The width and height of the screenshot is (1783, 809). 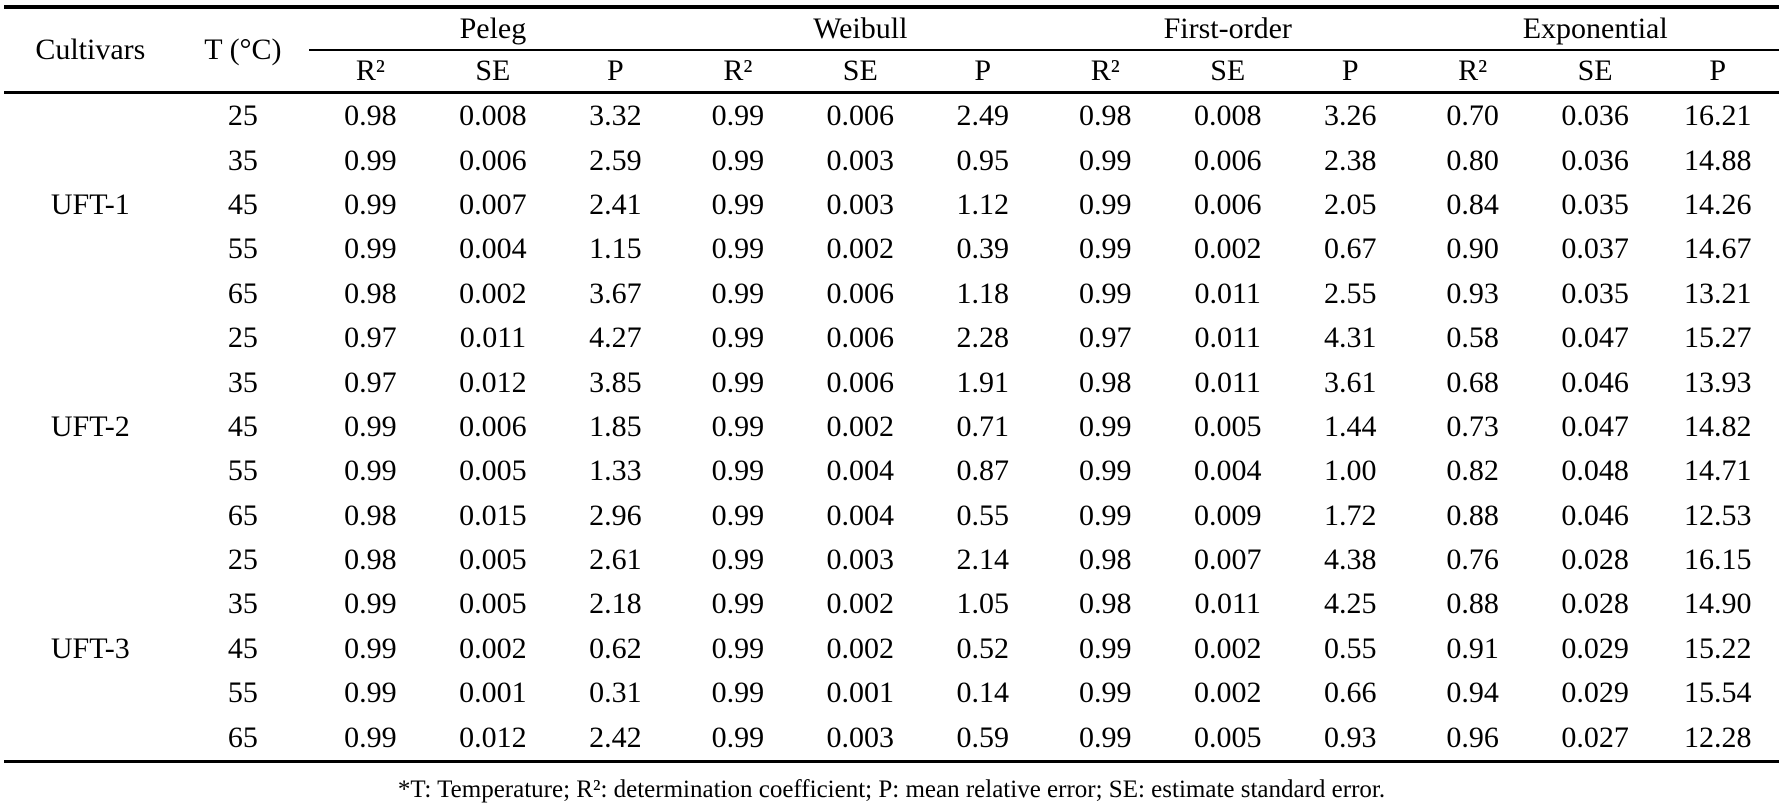 I want to click on value-cell: 0.93, so click(x=1472, y=293).